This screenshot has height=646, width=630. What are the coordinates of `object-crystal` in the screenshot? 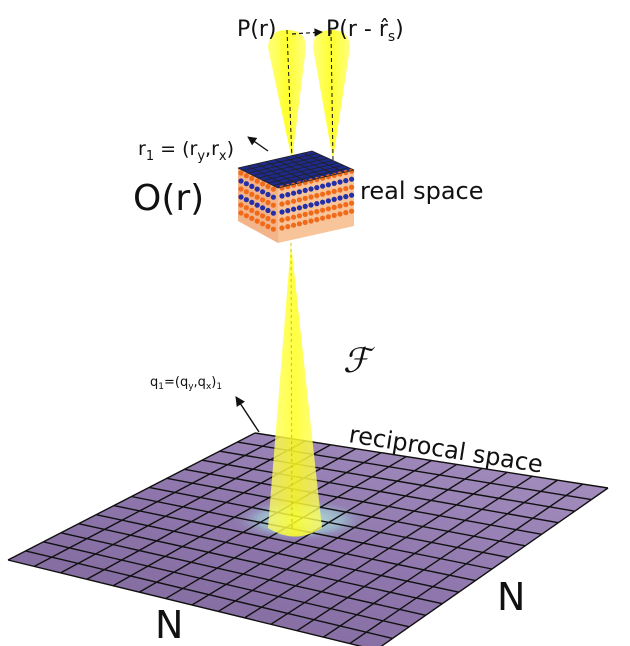 It's located at (296, 196).